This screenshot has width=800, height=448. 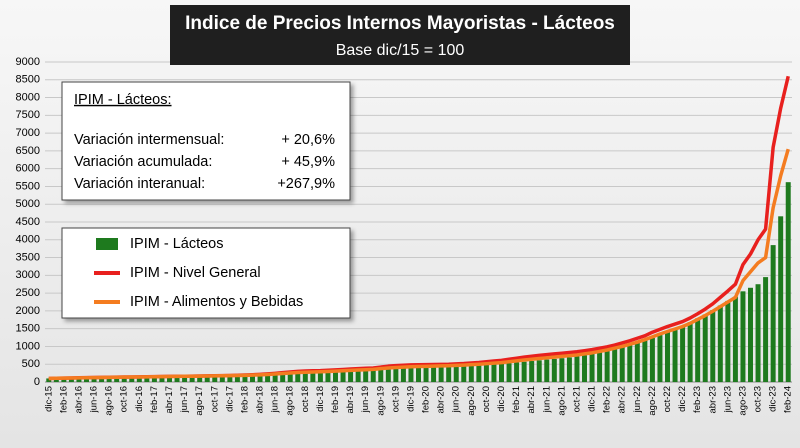 What do you see at coordinates (28, 62) in the screenshot?
I see `y-tick-label: 9000` at bounding box center [28, 62].